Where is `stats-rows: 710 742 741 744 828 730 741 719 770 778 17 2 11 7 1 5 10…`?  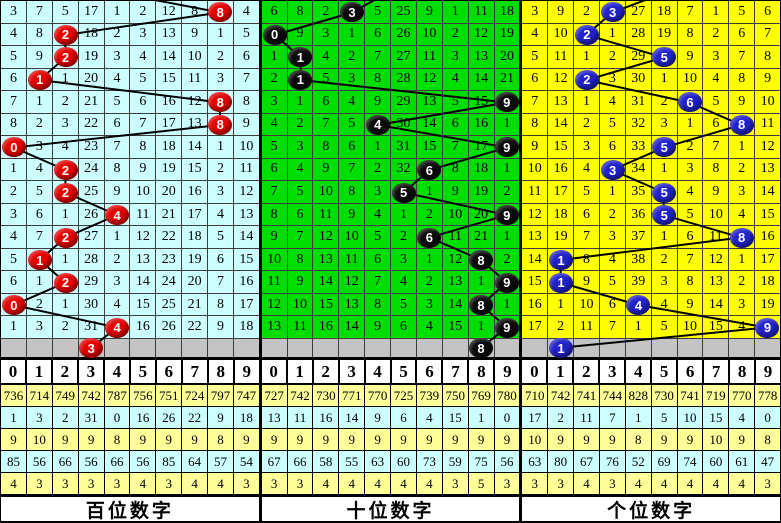
stats-rows: 710 742 741 744 828 730 741 719 770 778 17 2 11 7 1 5 10… is located at coordinates (651, 440).